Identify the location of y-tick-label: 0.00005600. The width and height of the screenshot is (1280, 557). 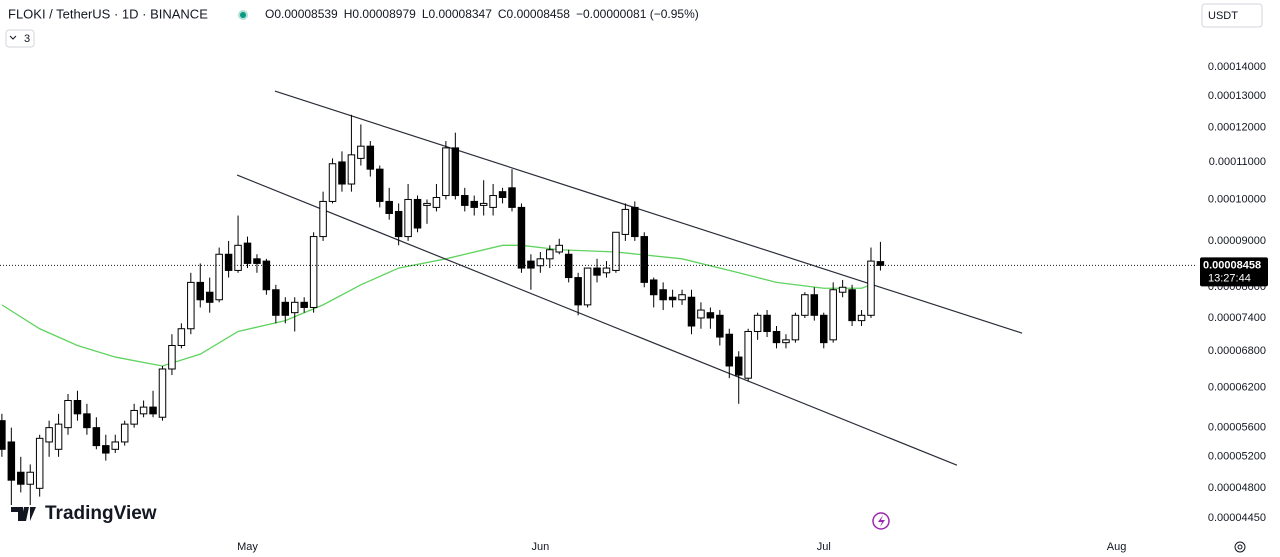
(1237, 428).